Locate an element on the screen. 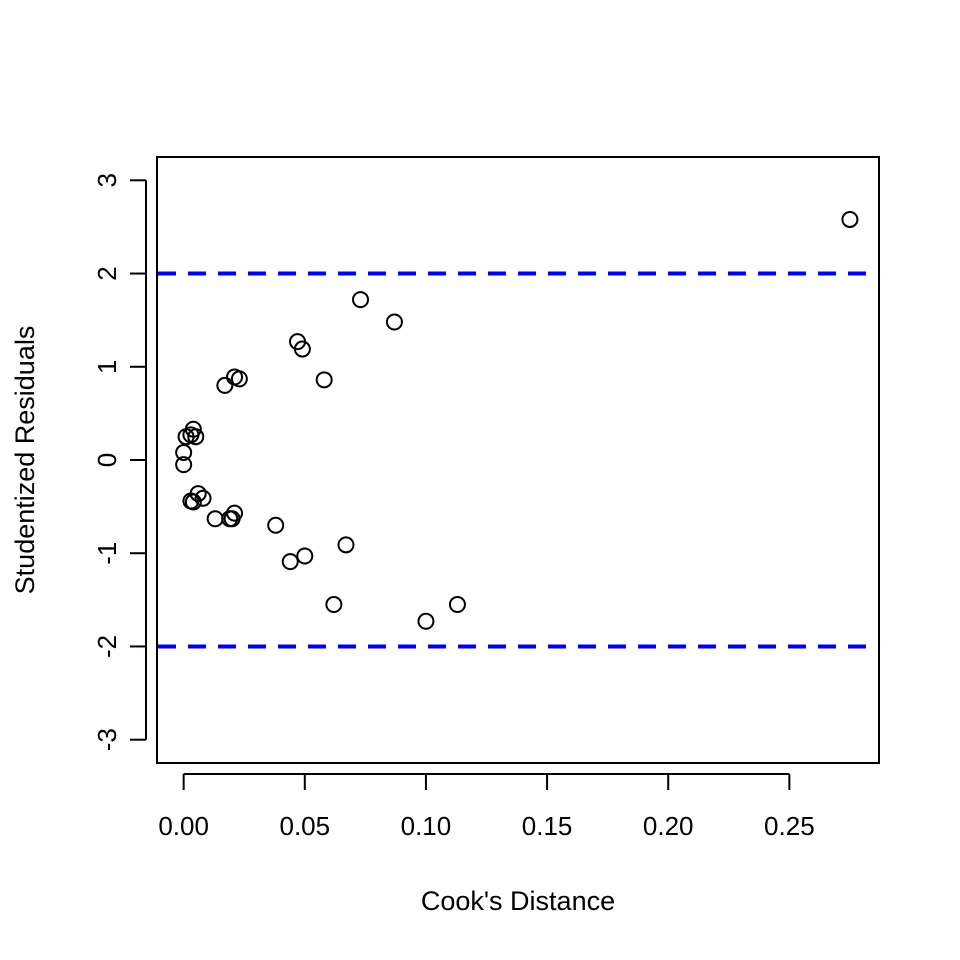 The image size is (960, 960). y-tick-label: 3 is located at coordinates (107, 180).